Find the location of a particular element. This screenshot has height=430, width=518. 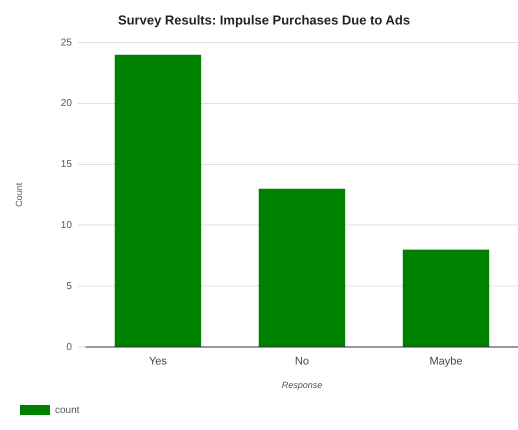

y-tick-label: 10 is located at coordinates (66, 225).